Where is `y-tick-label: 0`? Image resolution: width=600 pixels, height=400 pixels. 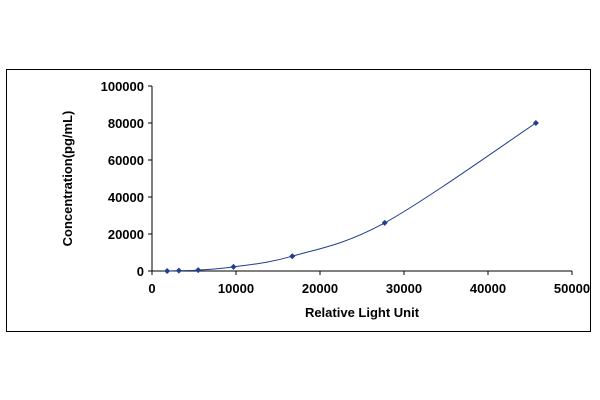
y-tick-label: 0 is located at coordinates (140, 271).